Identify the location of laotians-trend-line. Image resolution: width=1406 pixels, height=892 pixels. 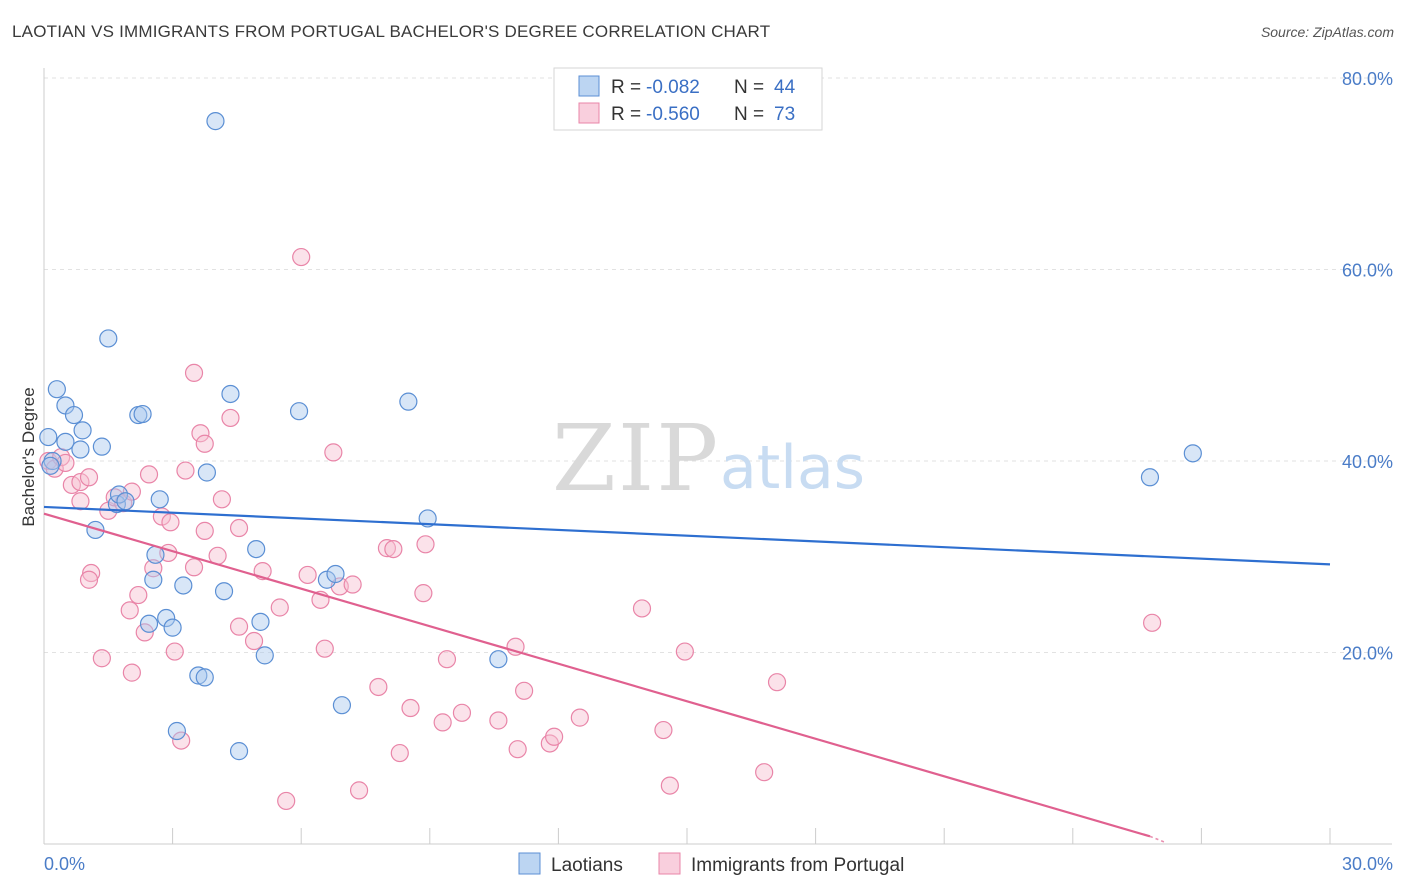
(687, 535).